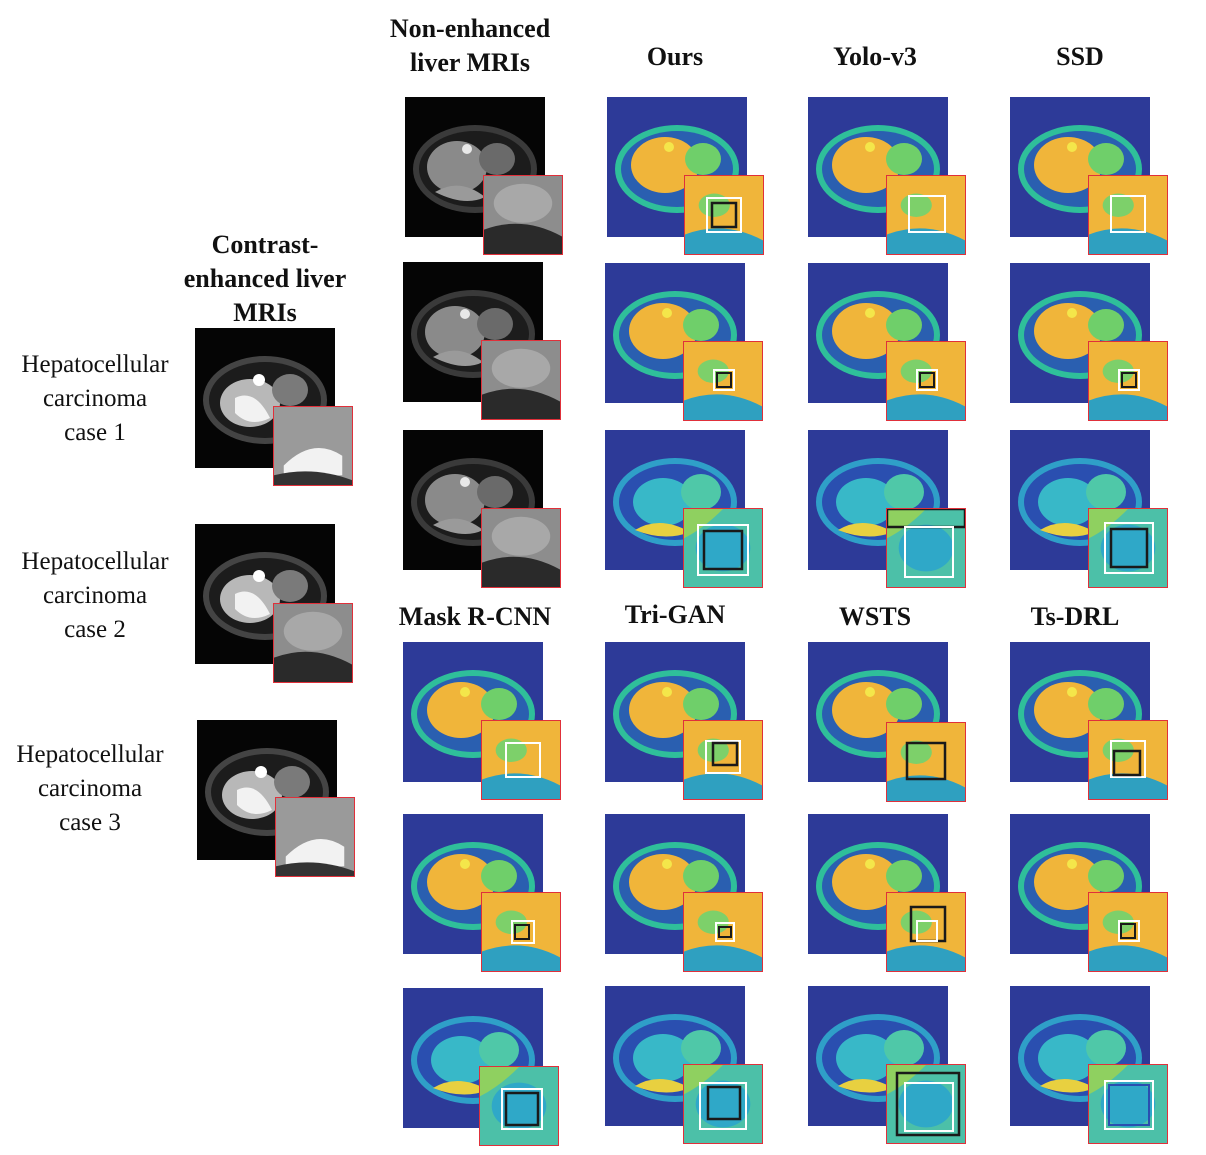 The height and width of the screenshot is (1155, 1206). Describe the element at coordinates (90, 788) in the screenshot. I see `case-label-3: Hepatocellular carcinoma case 3` at that location.